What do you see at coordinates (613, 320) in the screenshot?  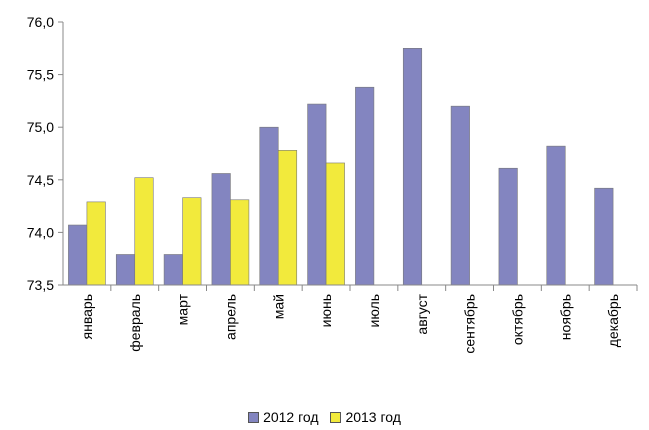 I see `x-category-label: декабрь` at bounding box center [613, 320].